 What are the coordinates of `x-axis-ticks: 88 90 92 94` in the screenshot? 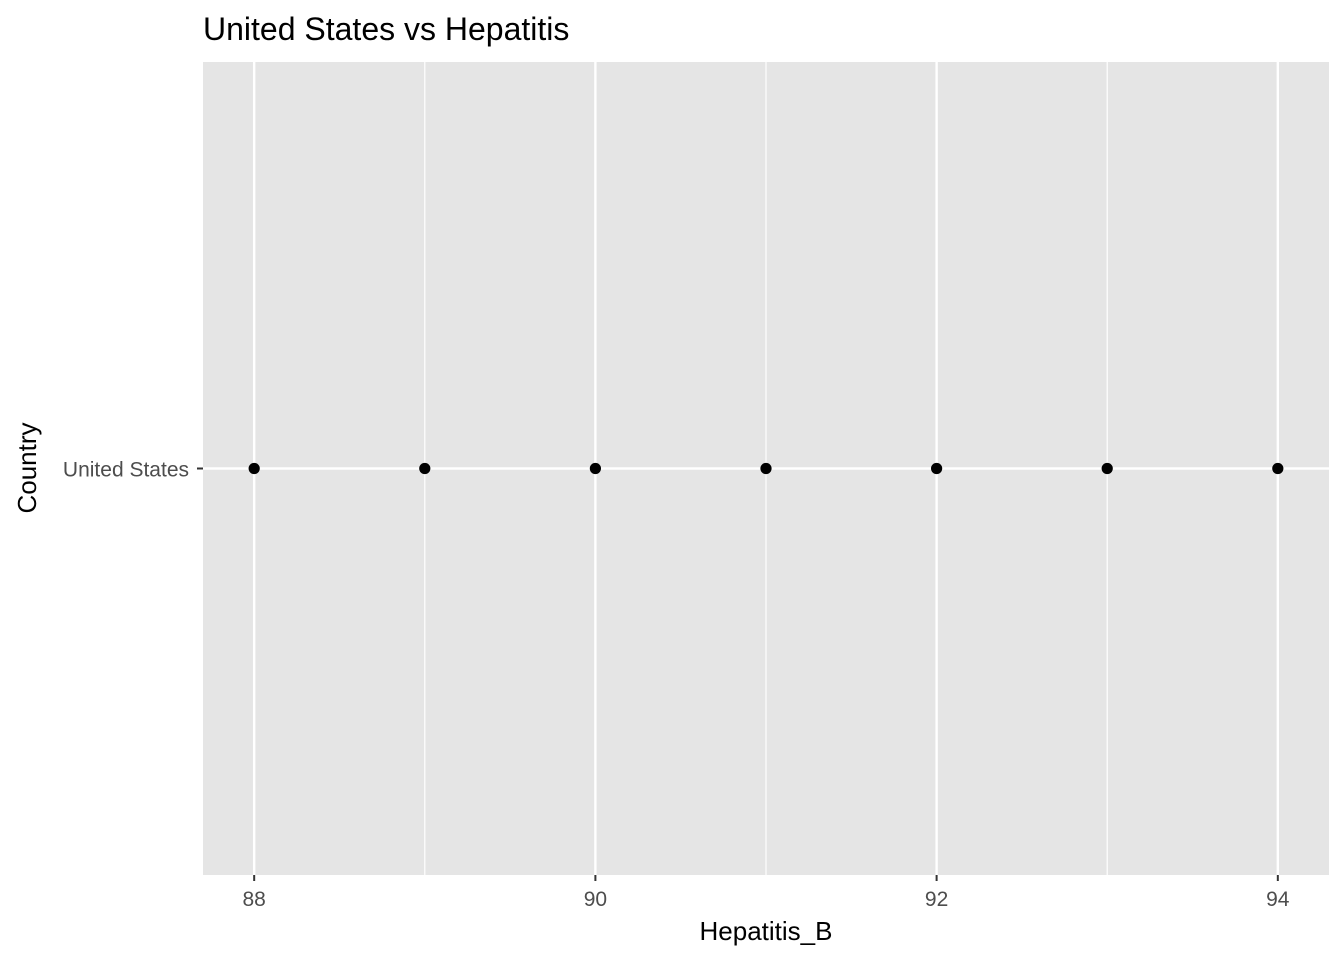 It's located at (766, 893).